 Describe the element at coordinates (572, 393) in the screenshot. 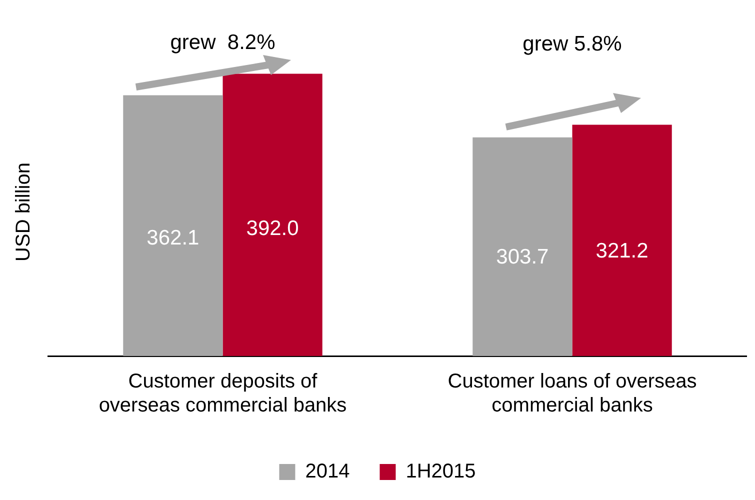

I see `x-tick-label: Customer loans of overseas commercial banks` at that location.